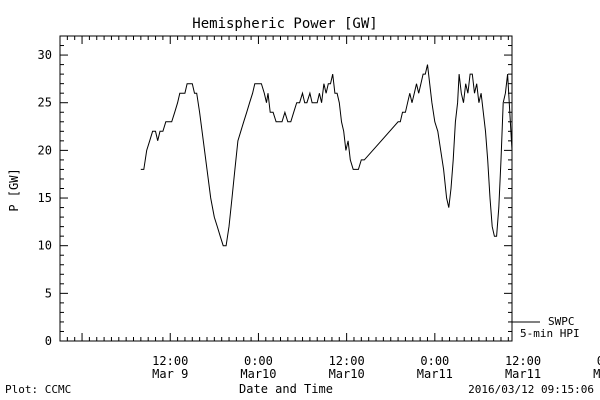 The height and width of the screenshot is (400, 600). Describe the element at coordinates (45, 103) in the screenshot. I see `y-tick-label: 25` at that location.